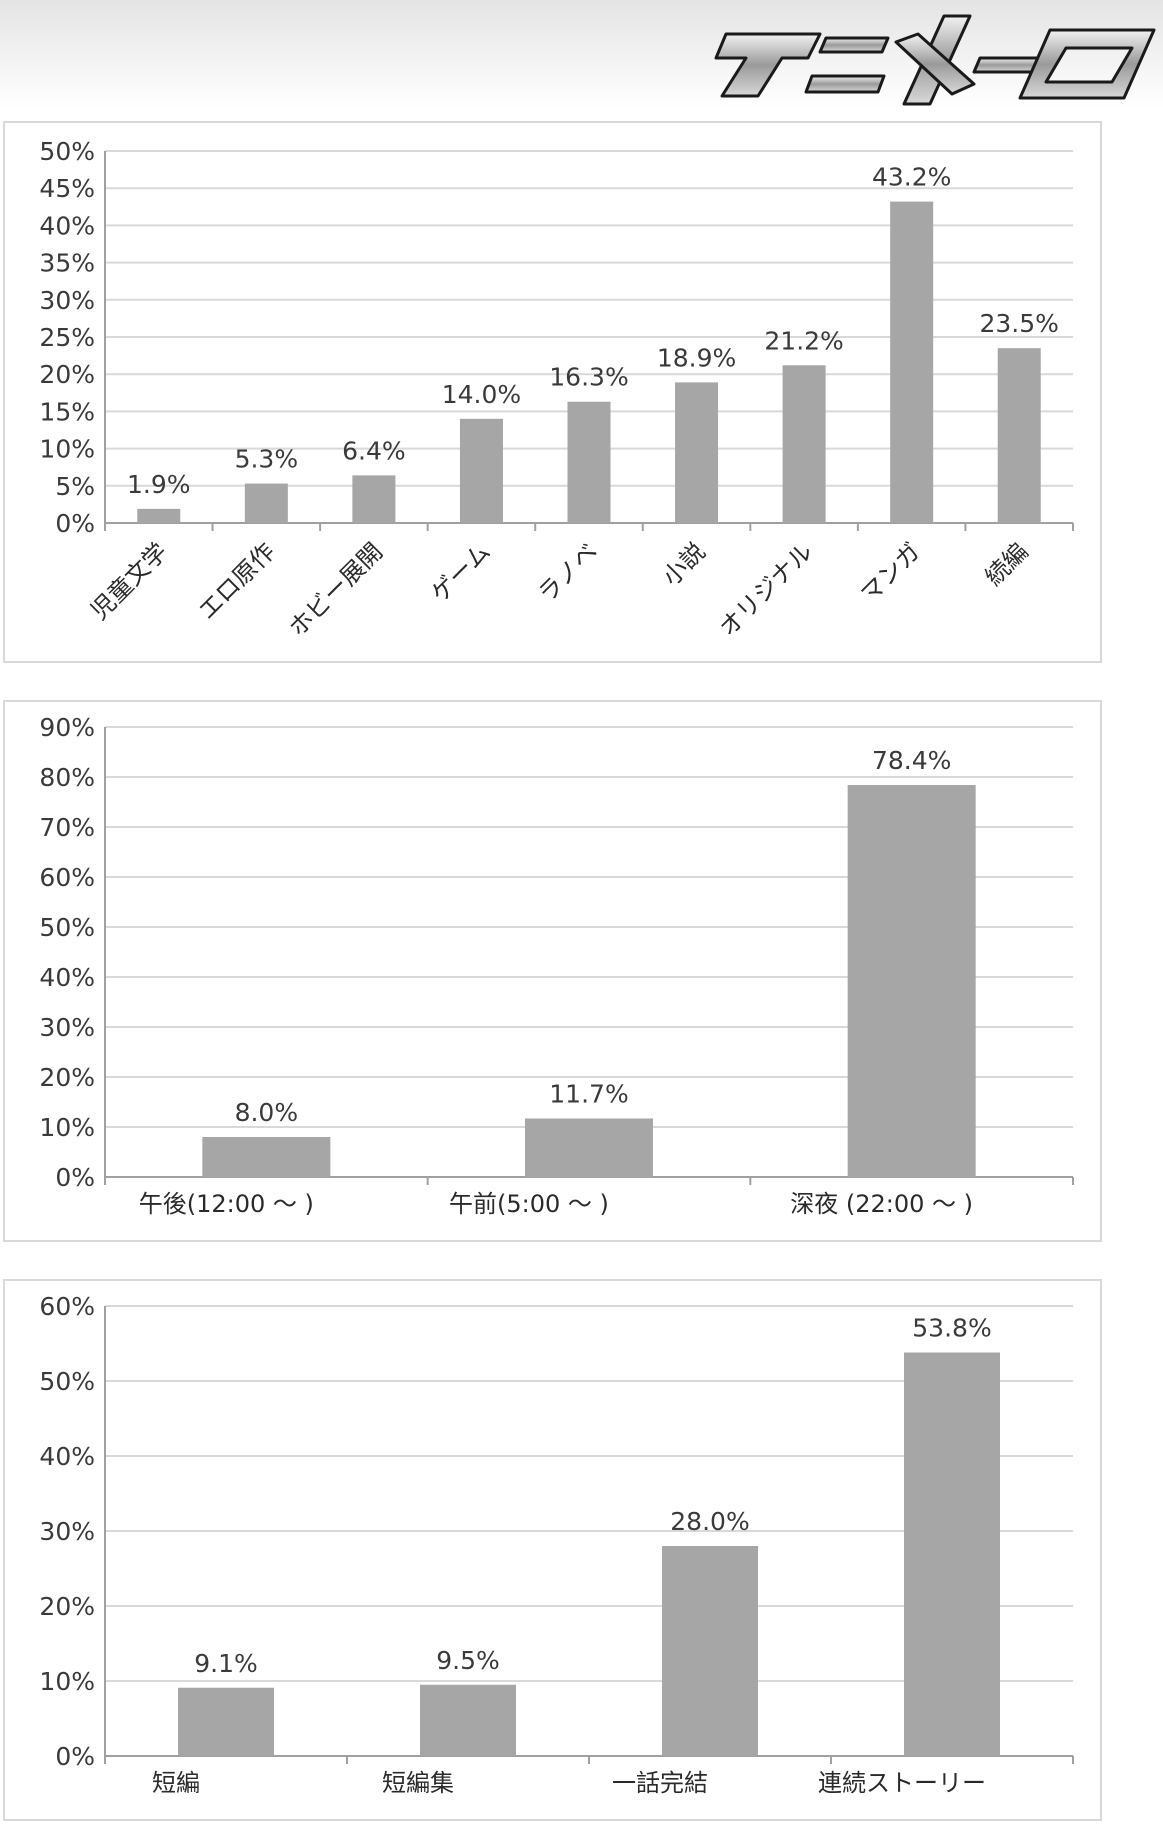 Image resolution: width=1163 pixels, height=1826 pixels. Describe the element at coordinates (67, 1681) in the screenshot. I see `c3-y-tick-label: 10%` at that location.